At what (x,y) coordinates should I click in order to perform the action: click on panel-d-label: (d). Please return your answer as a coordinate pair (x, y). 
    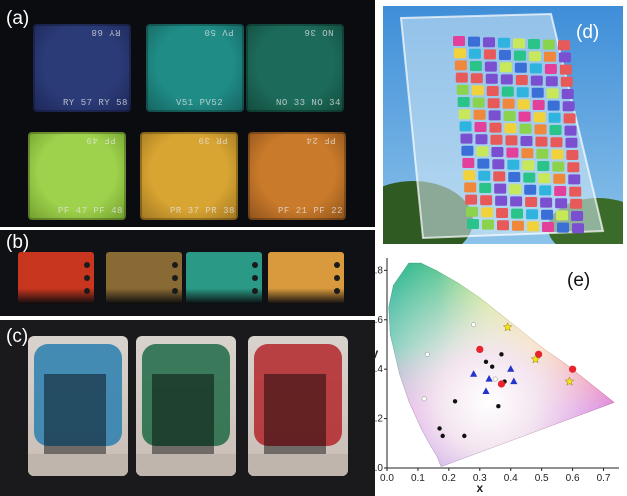
    Looking at the image, I should click on (588, 32).